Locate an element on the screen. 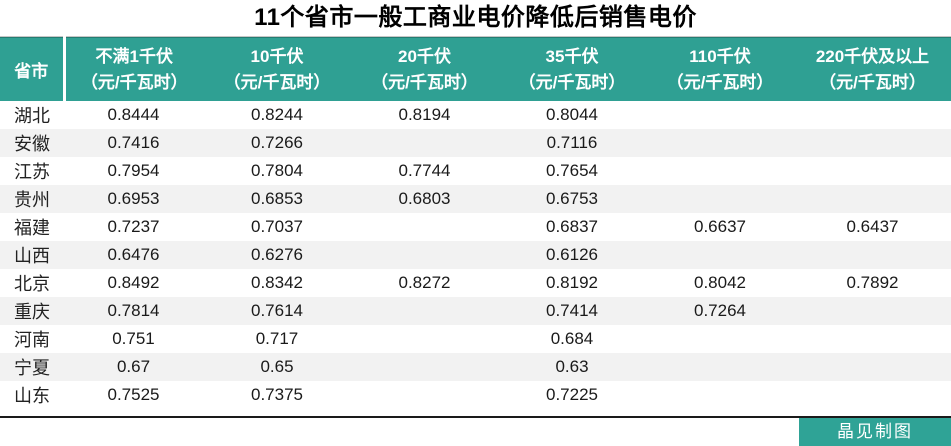 The width and height of the screenshot is (951, 446). header-cell: 220千伏及以上 （元/千瓦时） is located at coordinates (872, 68).